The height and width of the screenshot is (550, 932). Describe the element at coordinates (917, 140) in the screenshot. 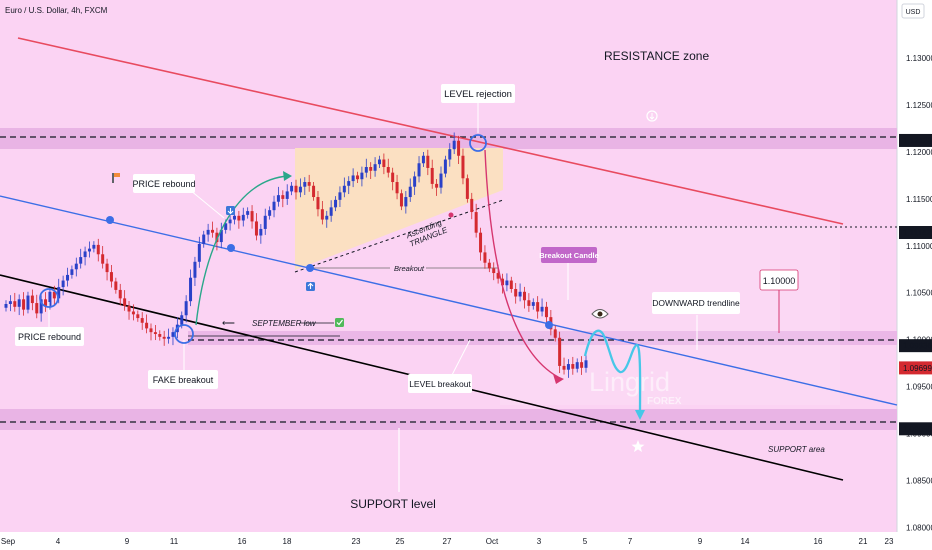

I see `level-tag-label: 1.12123` at that location.